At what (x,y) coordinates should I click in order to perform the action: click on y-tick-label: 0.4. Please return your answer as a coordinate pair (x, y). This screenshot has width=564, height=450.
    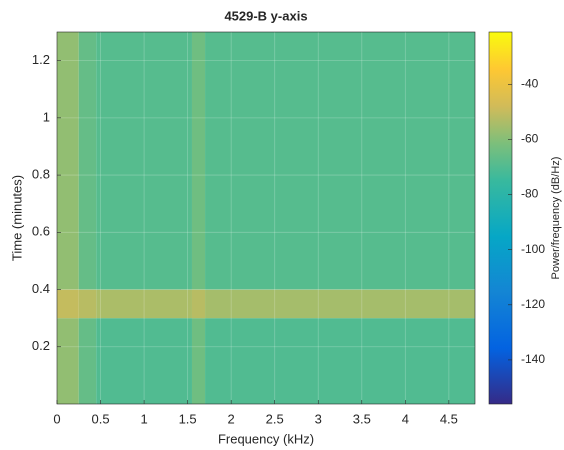
    Looking at the image, I should click on (41, 288).